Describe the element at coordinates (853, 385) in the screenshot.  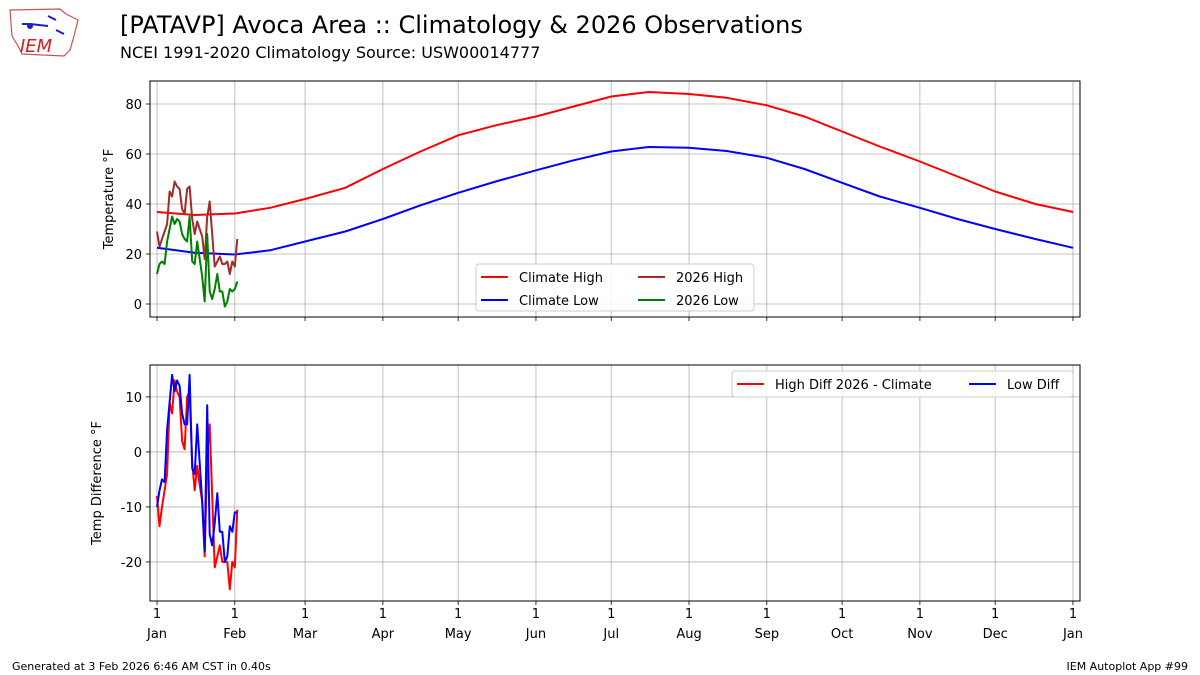
I see `legend-label: High Diff 2026 - Climate` at that location.